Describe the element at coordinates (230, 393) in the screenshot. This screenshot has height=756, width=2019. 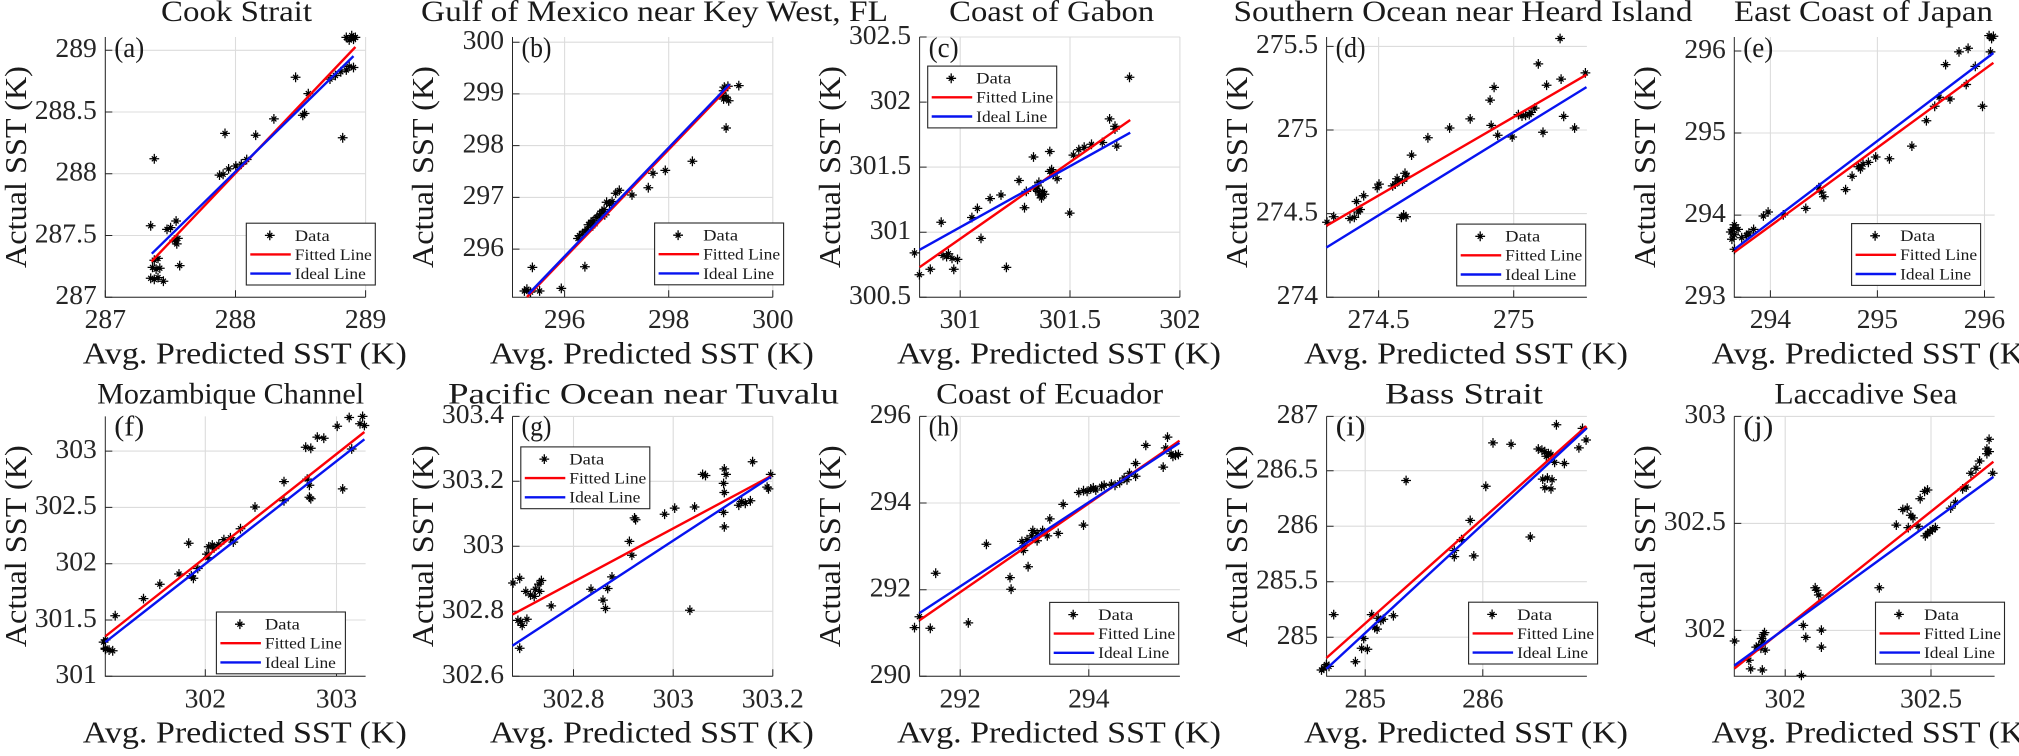
I see `svg-text: Mozambique Channel` at that location.